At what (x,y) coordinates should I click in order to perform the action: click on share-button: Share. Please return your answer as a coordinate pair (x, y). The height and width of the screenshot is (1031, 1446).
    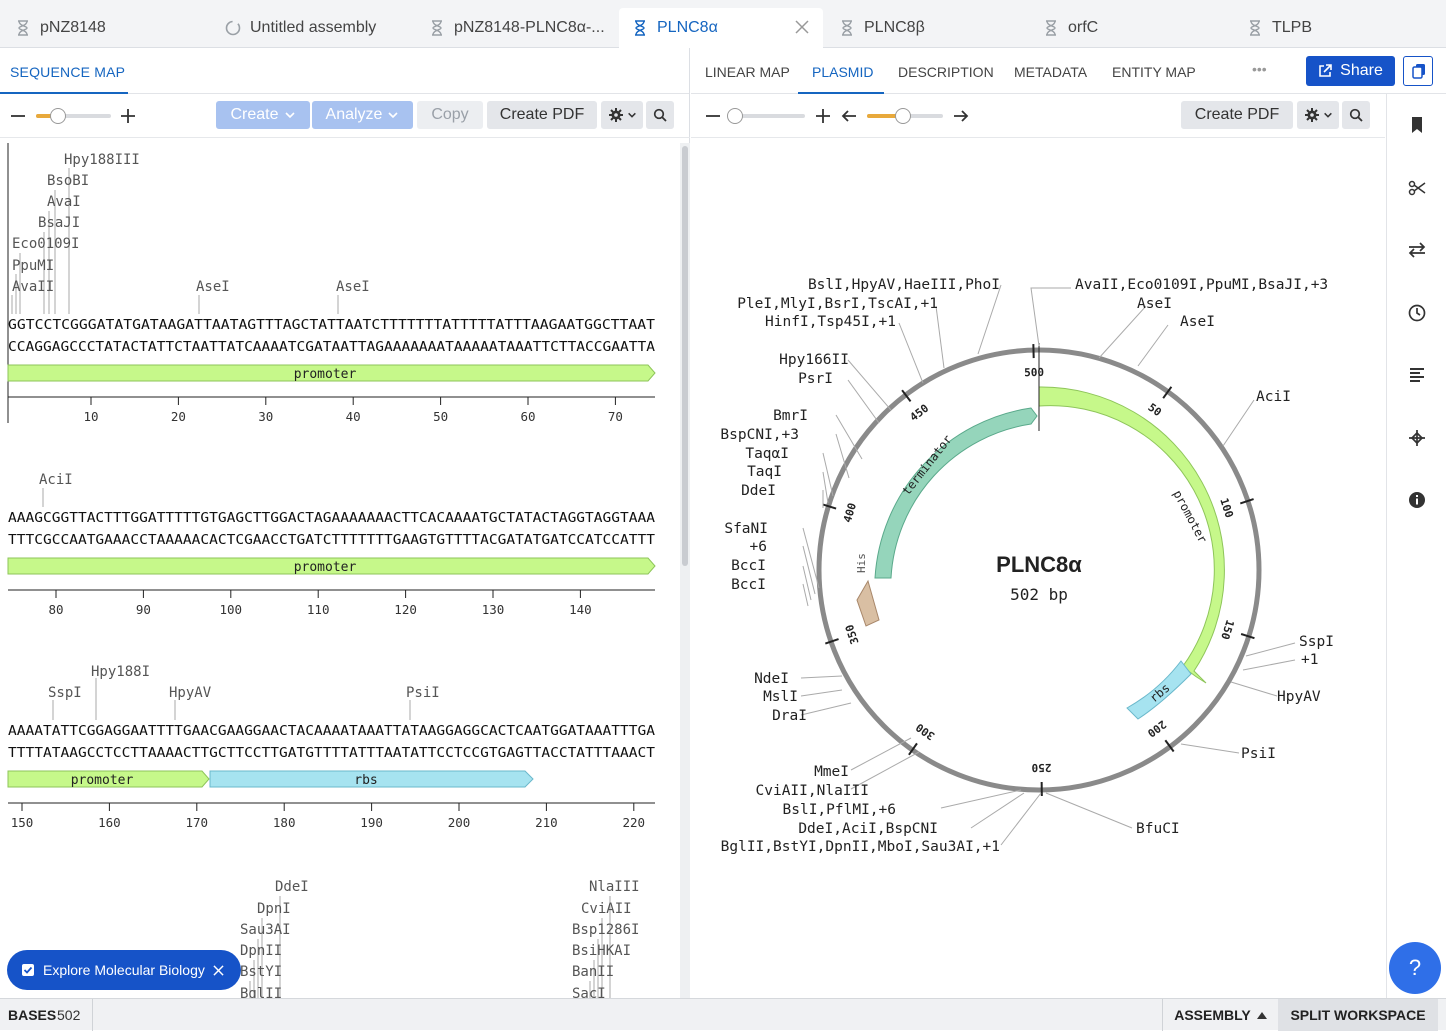
    Looking at the image, I should click on (1350, 71).